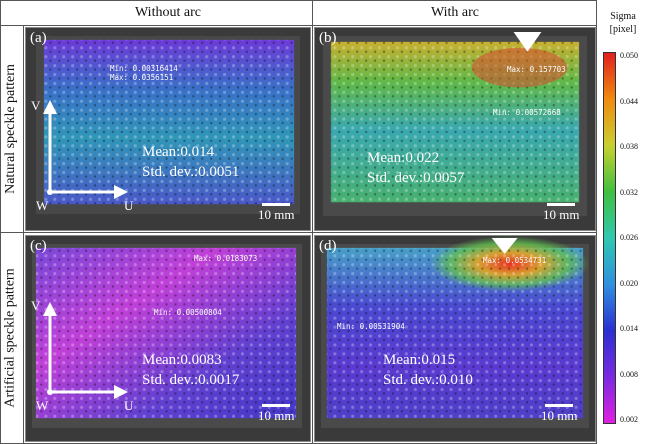  What do you see at coordinates (38, 38) in the screenshot?
I see `panel-a-label: (a)` at bounding box center [38, 38].